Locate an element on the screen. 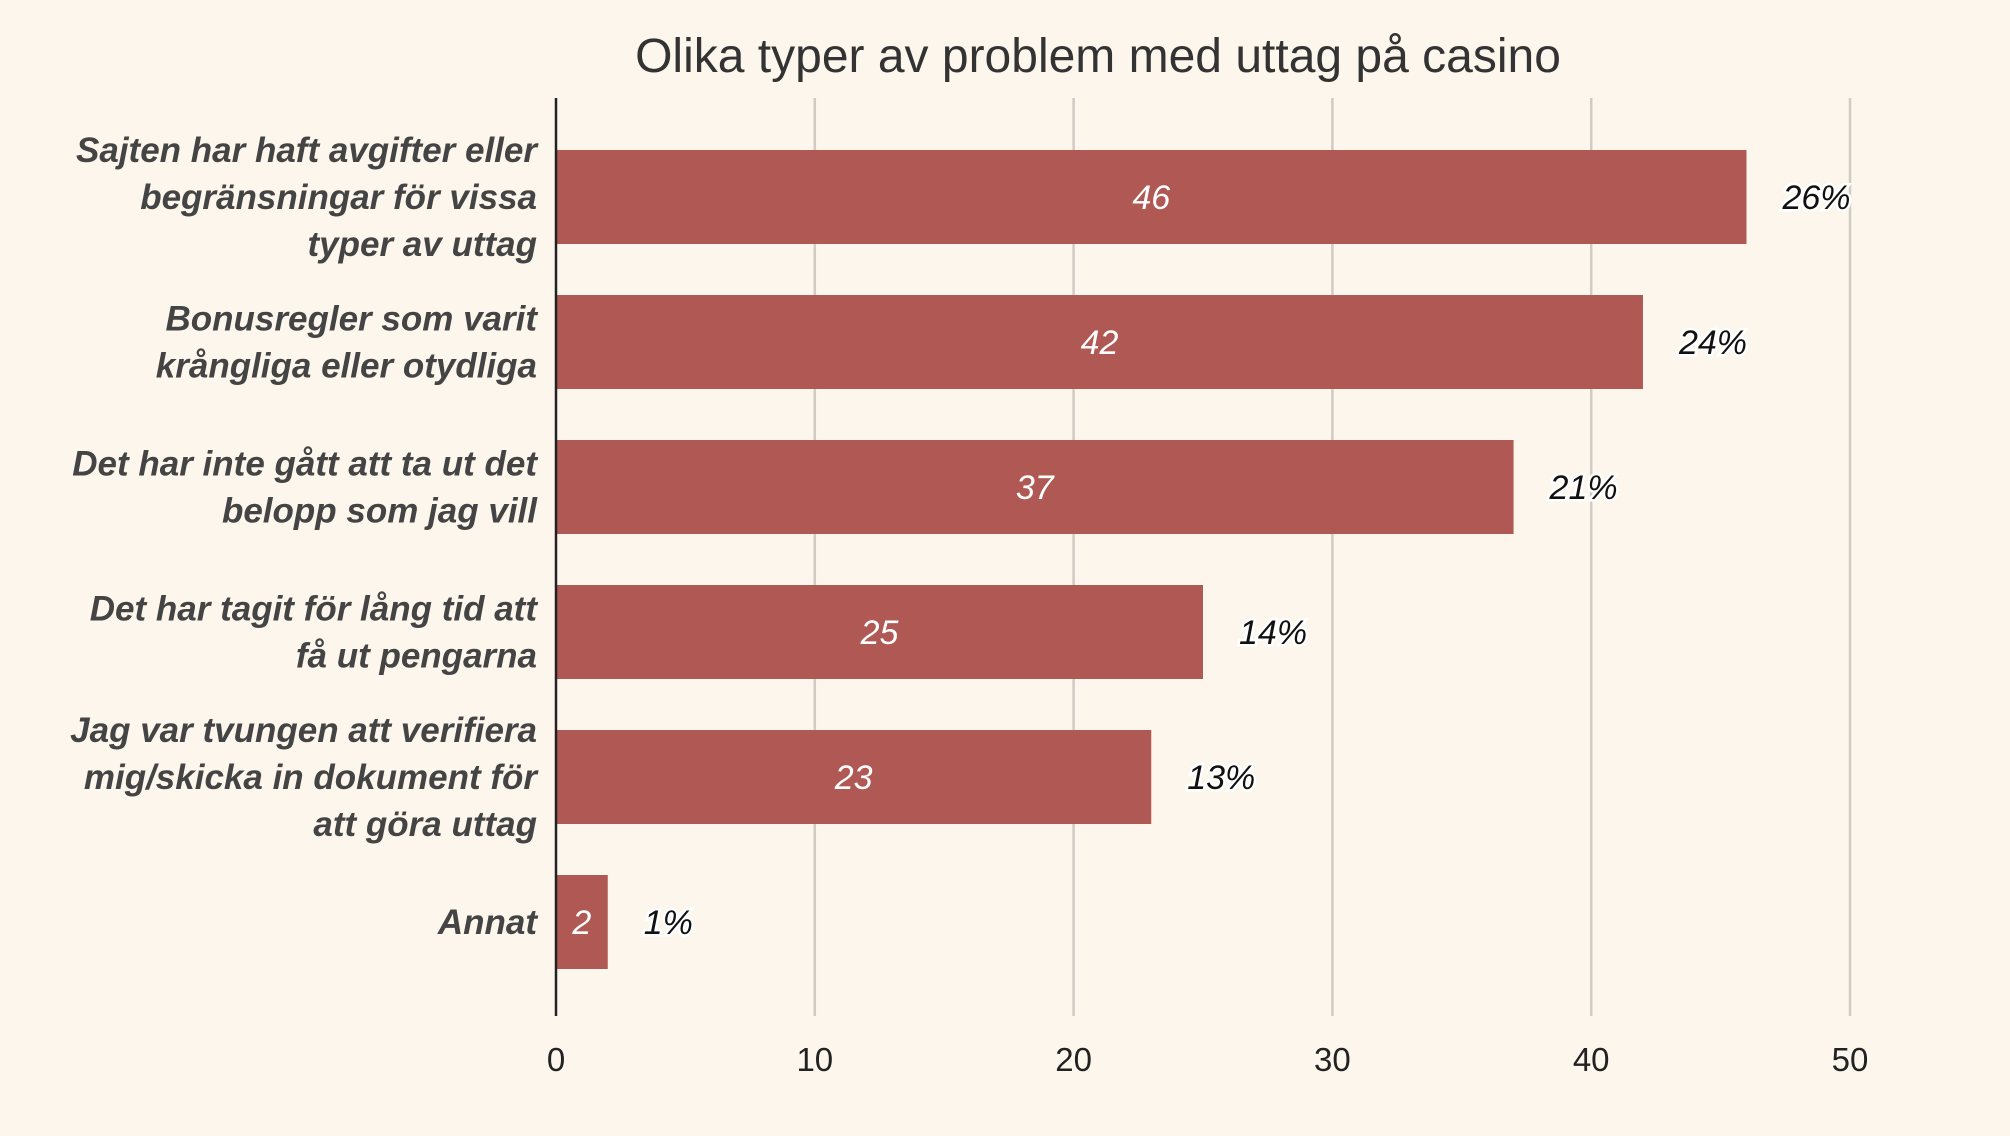 The image size is (2010, 1136). percent-label-4: 13% is located at coordinates (1221, 778).